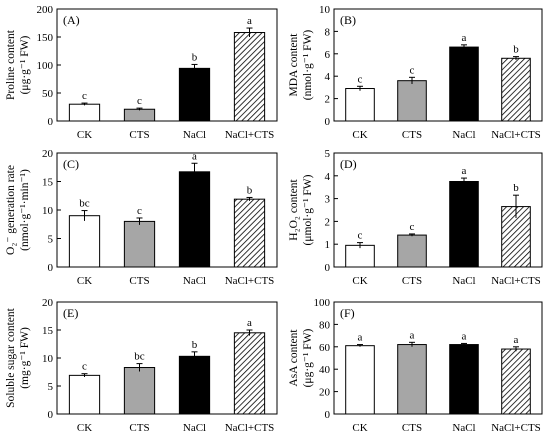  What do you see at coordinates (325, 370) in the screenshot?
I see `y-tick-label: 40` at bounding box center [325, 370].